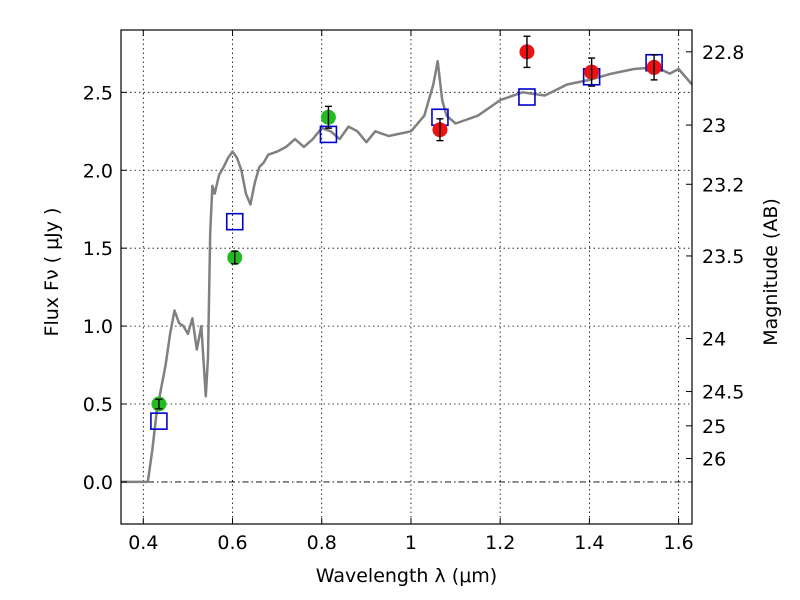 The width and height of the screenshot is (800, 600). Describe the element at coordinates (723, 185) in the screenshot. I see `right-tick-label: 23.2` at that location.